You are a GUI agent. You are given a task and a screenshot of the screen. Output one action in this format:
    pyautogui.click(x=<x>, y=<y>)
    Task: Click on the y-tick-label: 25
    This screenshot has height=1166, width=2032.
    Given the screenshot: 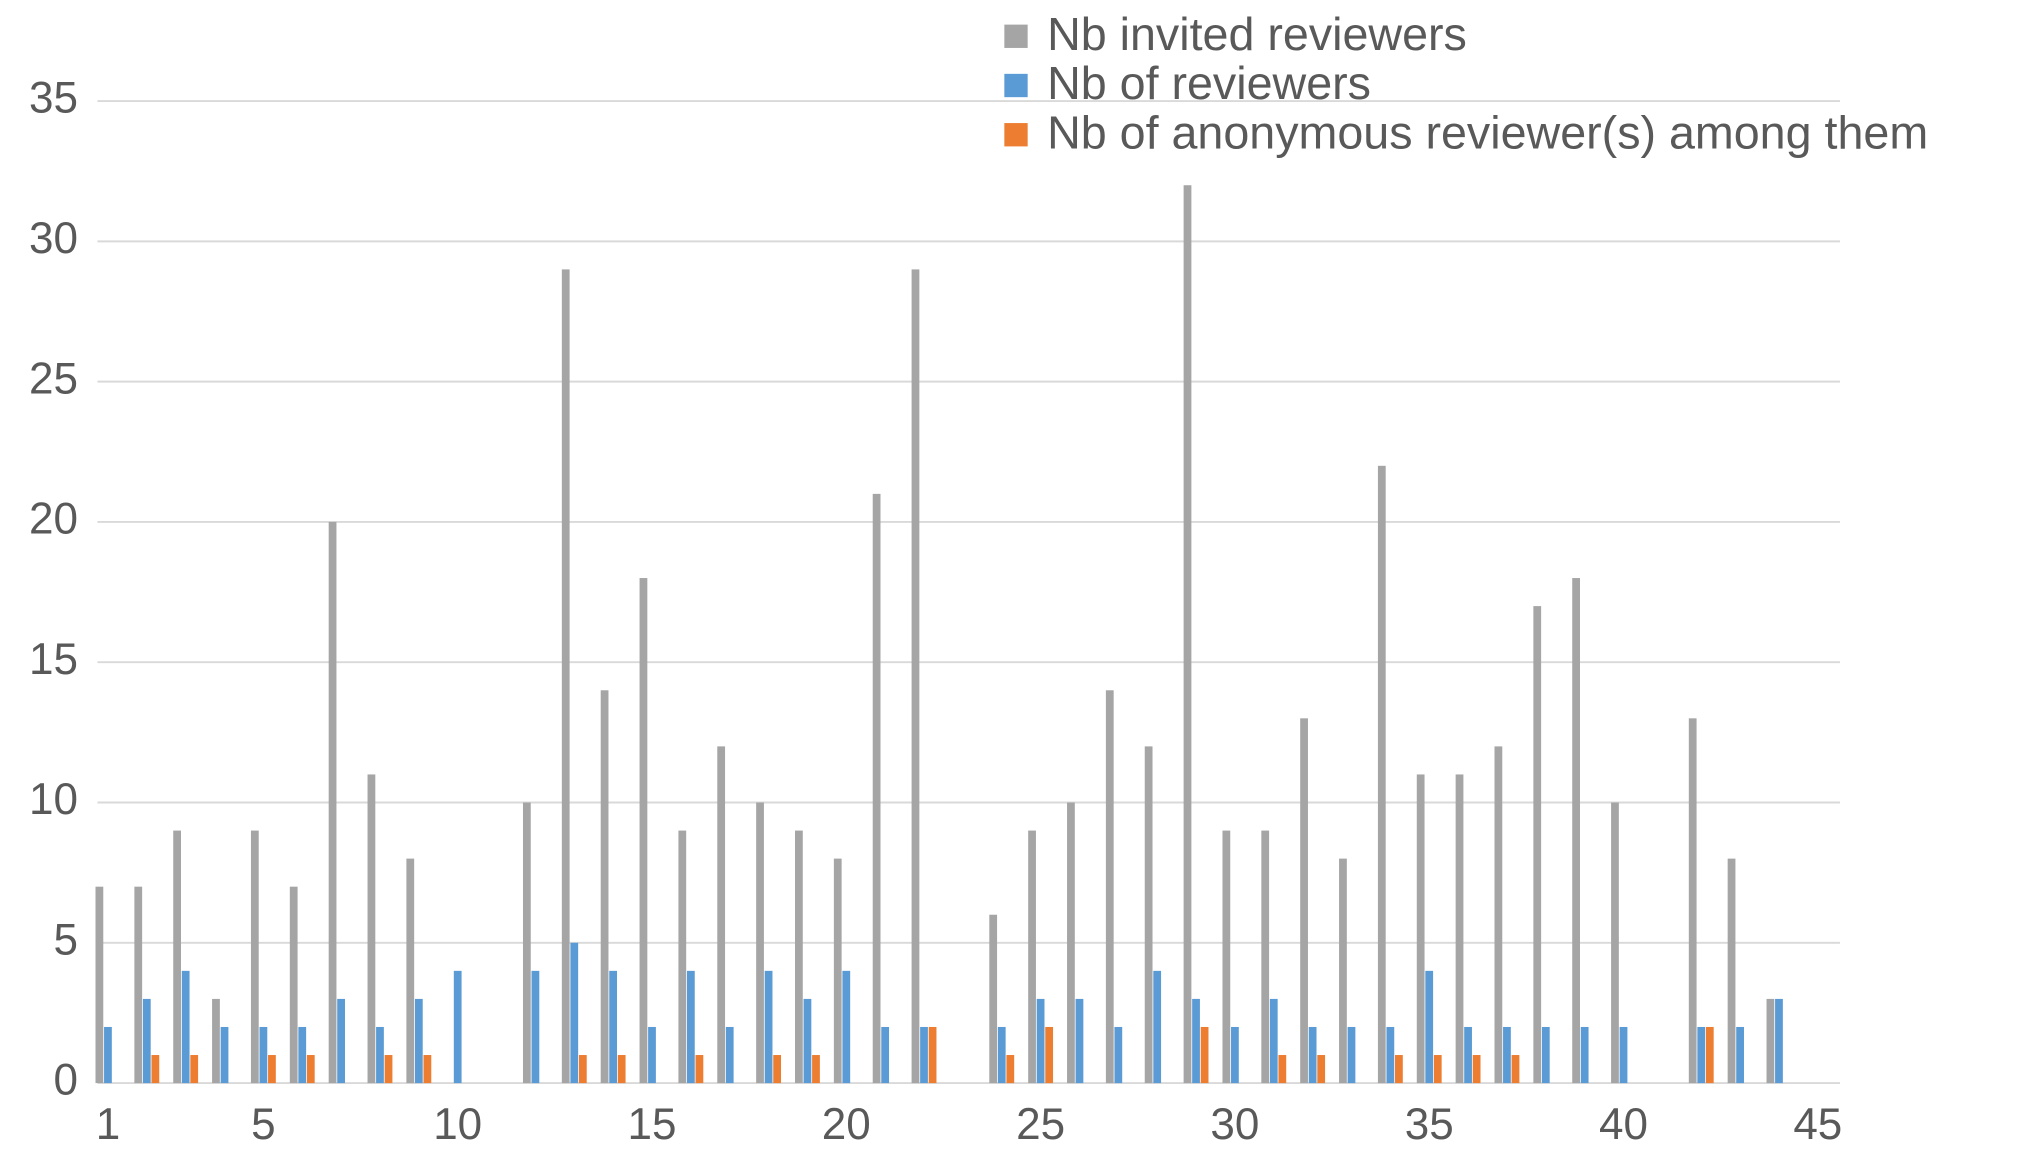 What is the action you would take?
    pyautogui.click(x=53, y=378)
    